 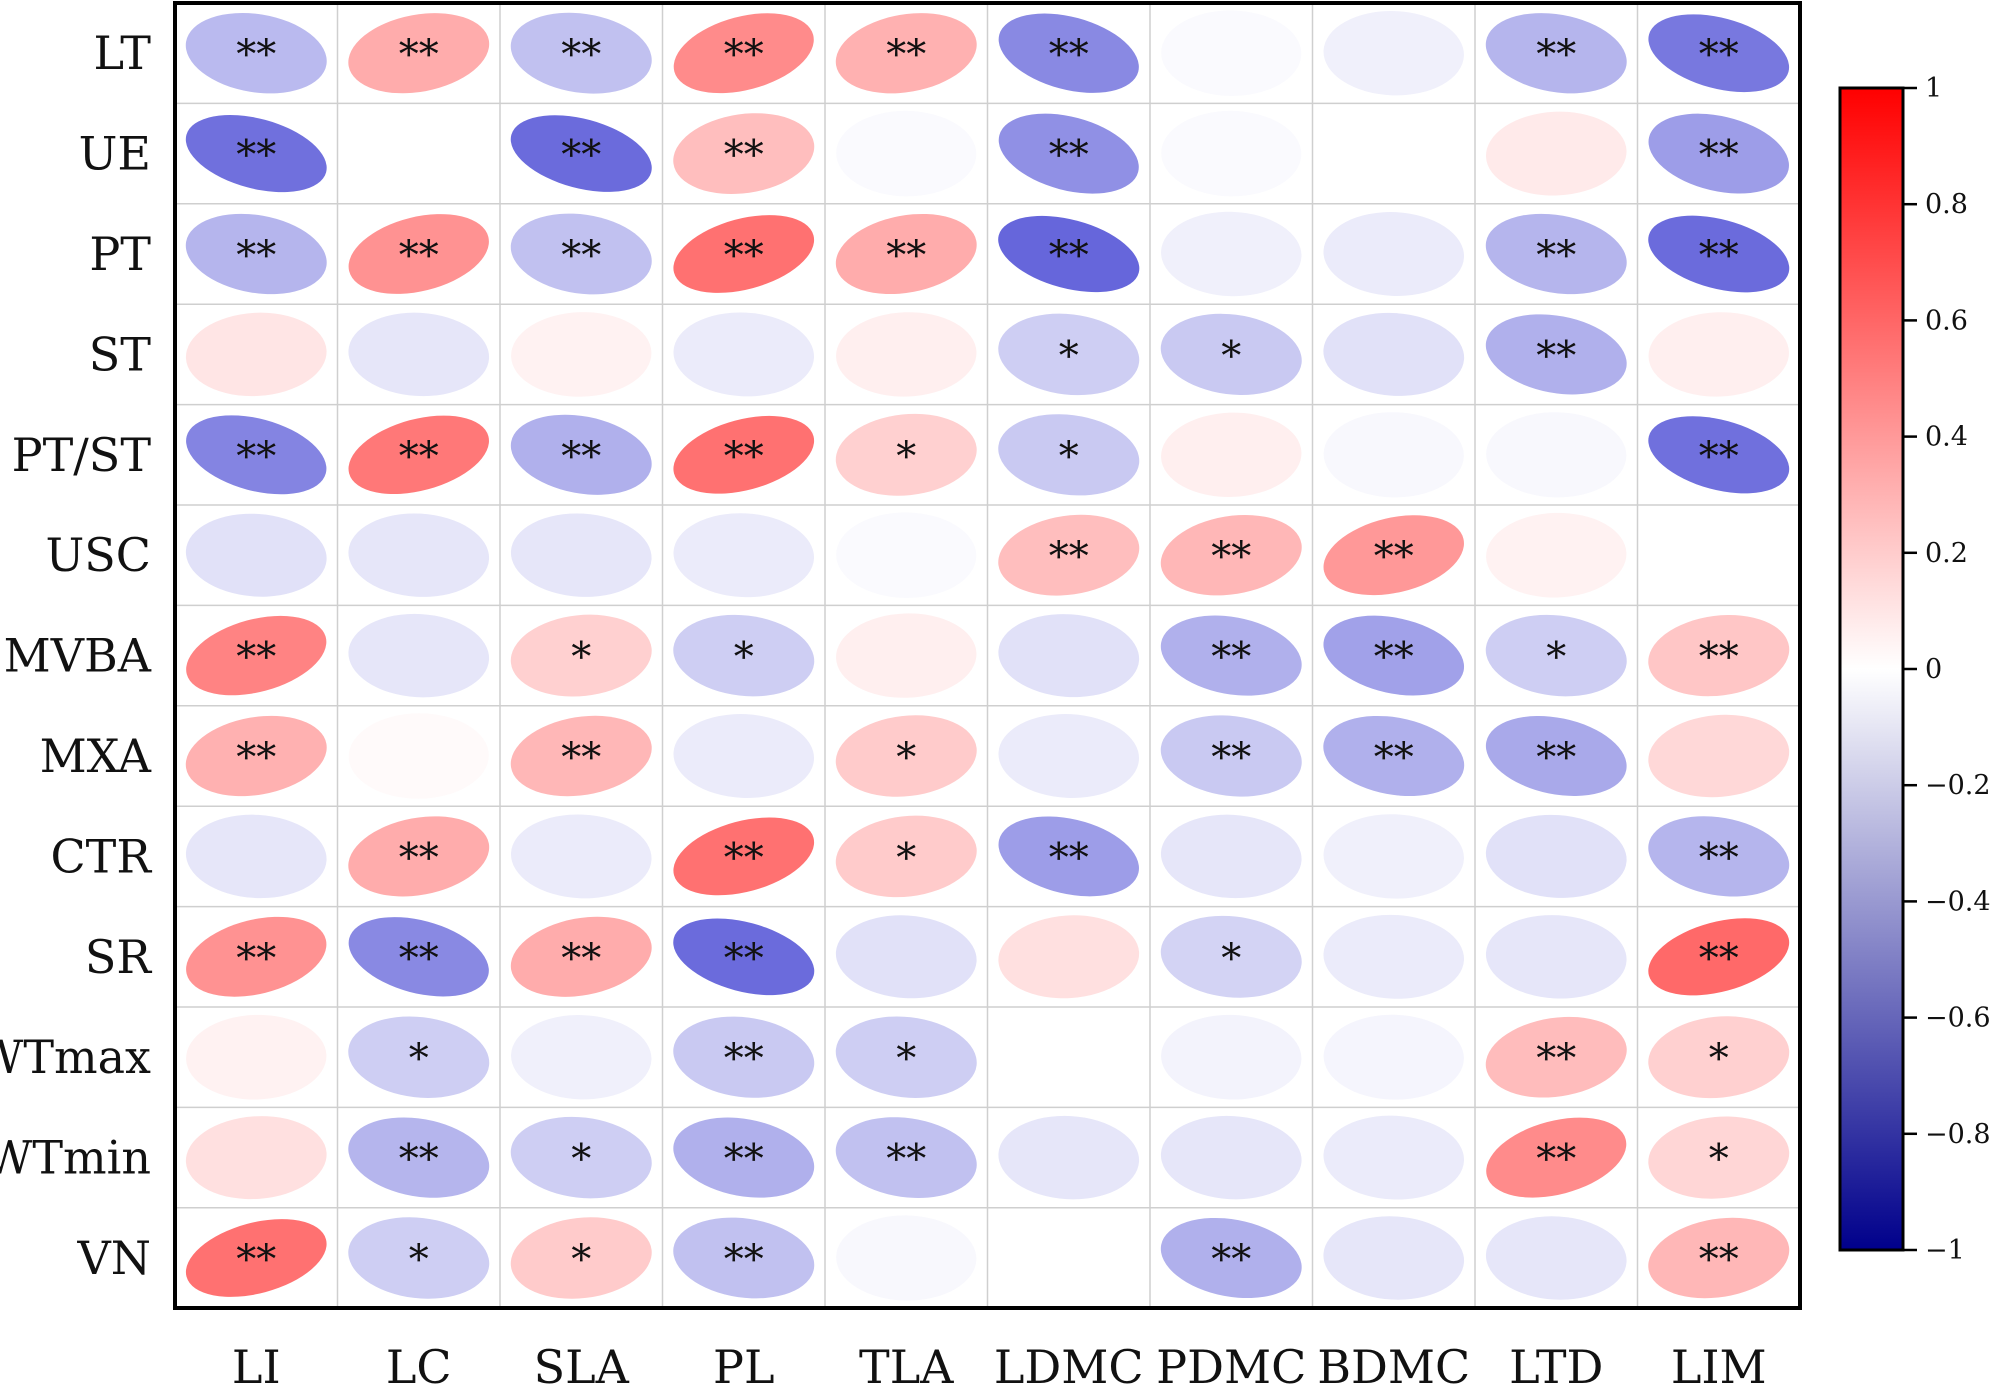 What do you see at coordinates (1069, 756) in the screenshot?
I see `cell-ellipse-mxa-ldmc` at bounding box center [1069, 756].